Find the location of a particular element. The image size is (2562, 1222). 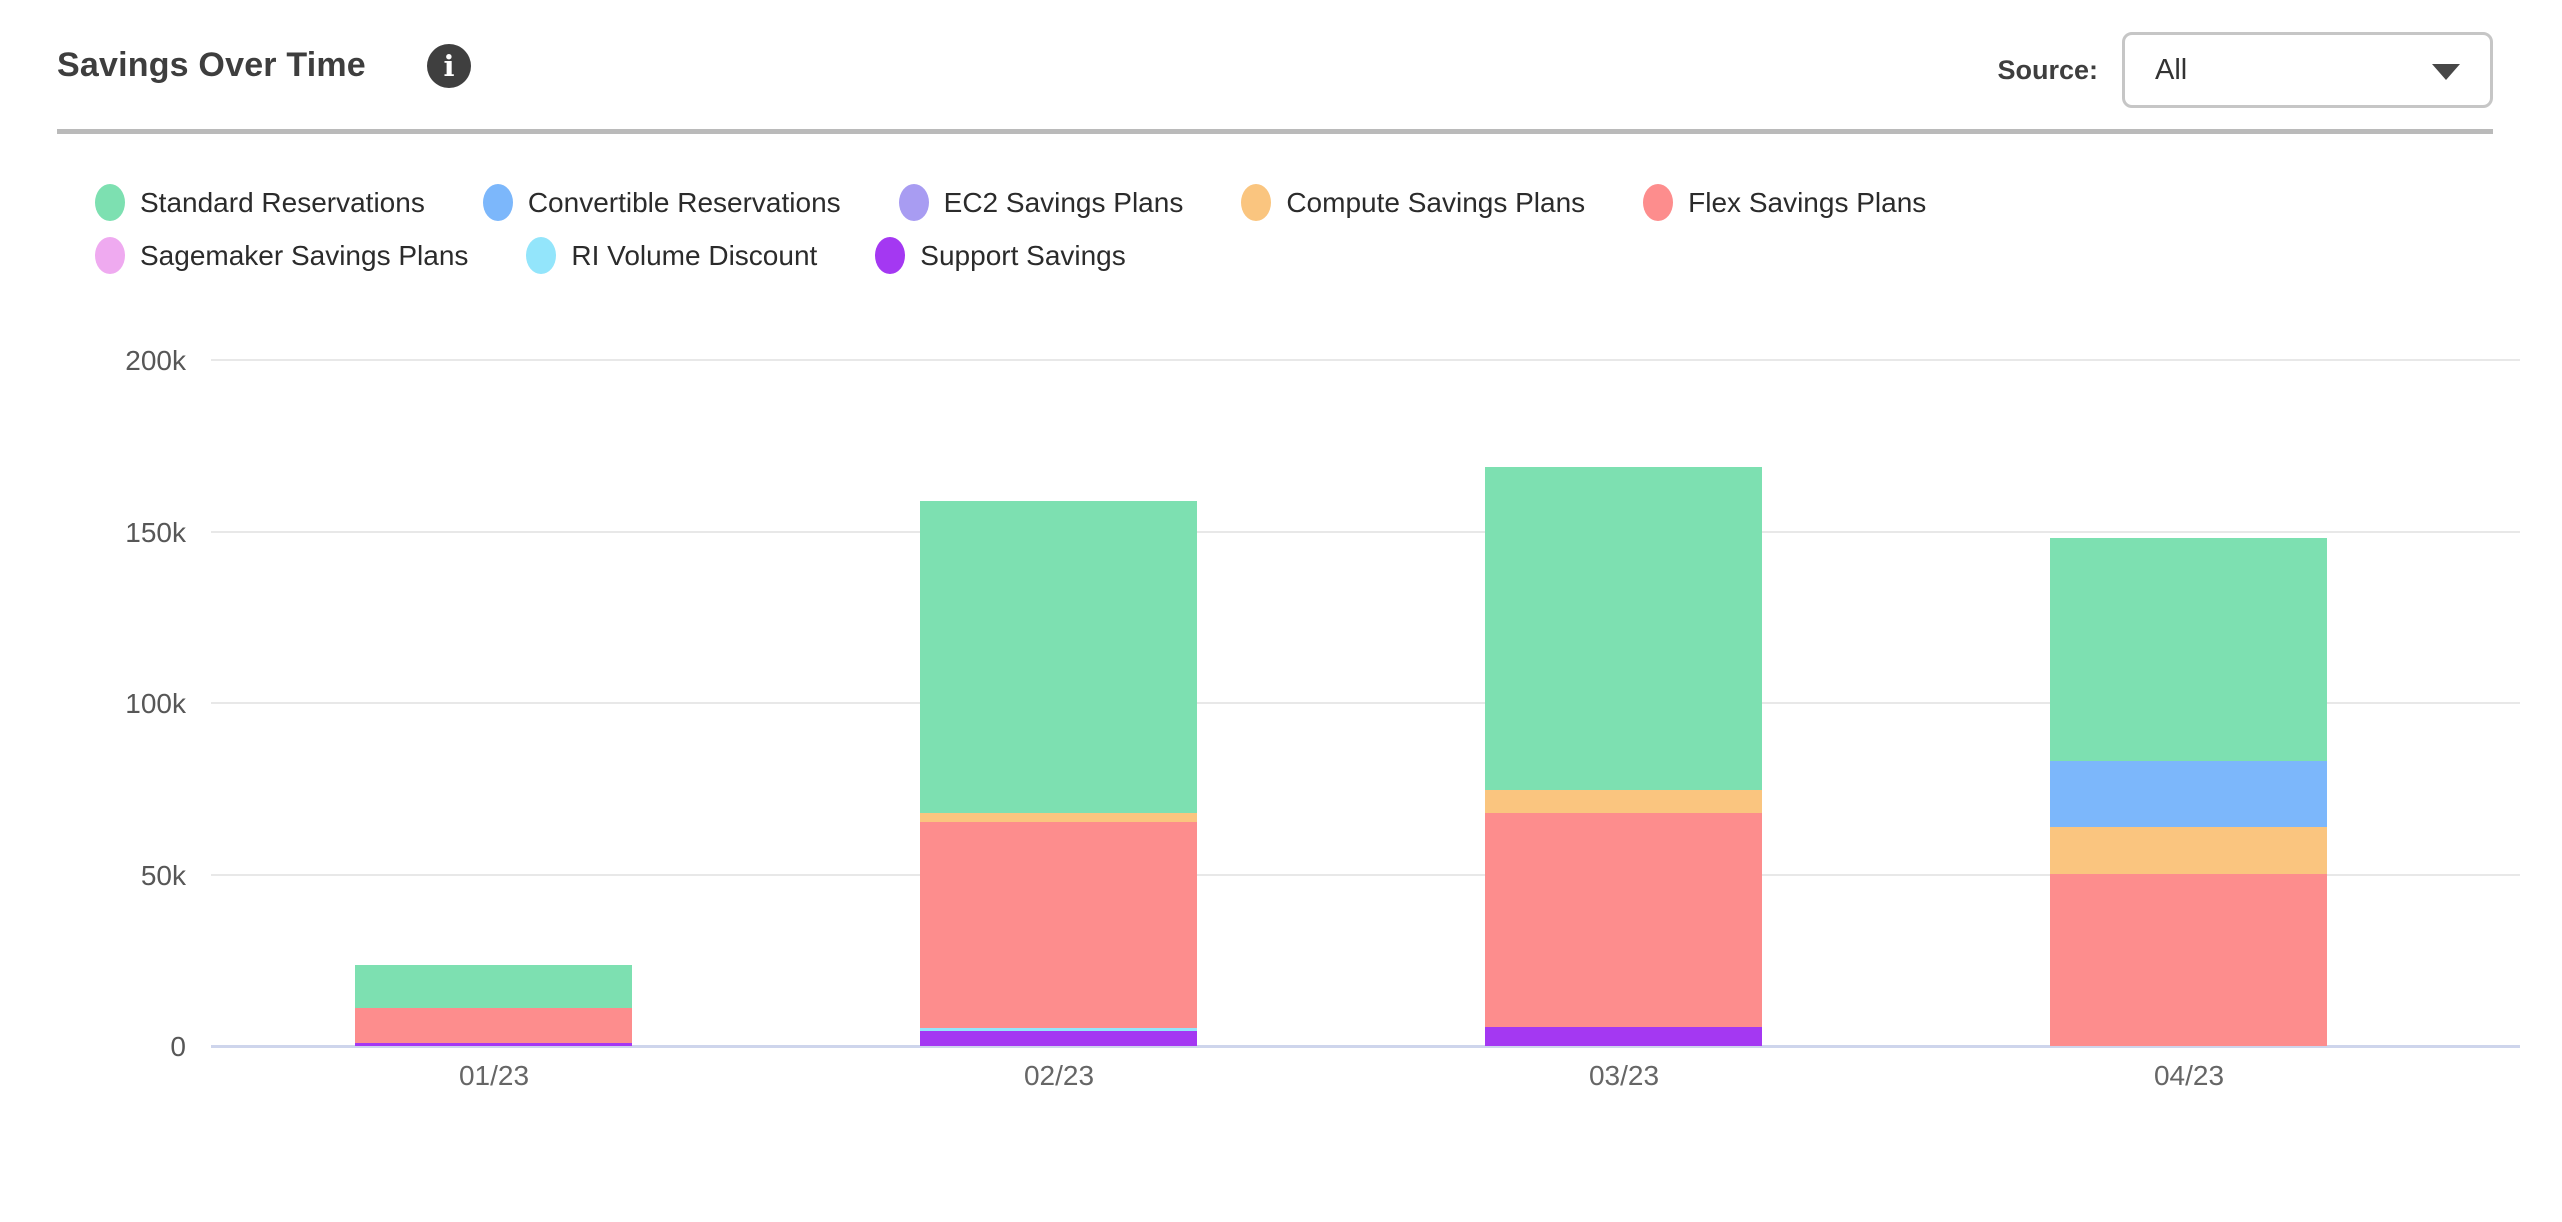

y-tick-label: 0 is located at coordinates (178, 1046).